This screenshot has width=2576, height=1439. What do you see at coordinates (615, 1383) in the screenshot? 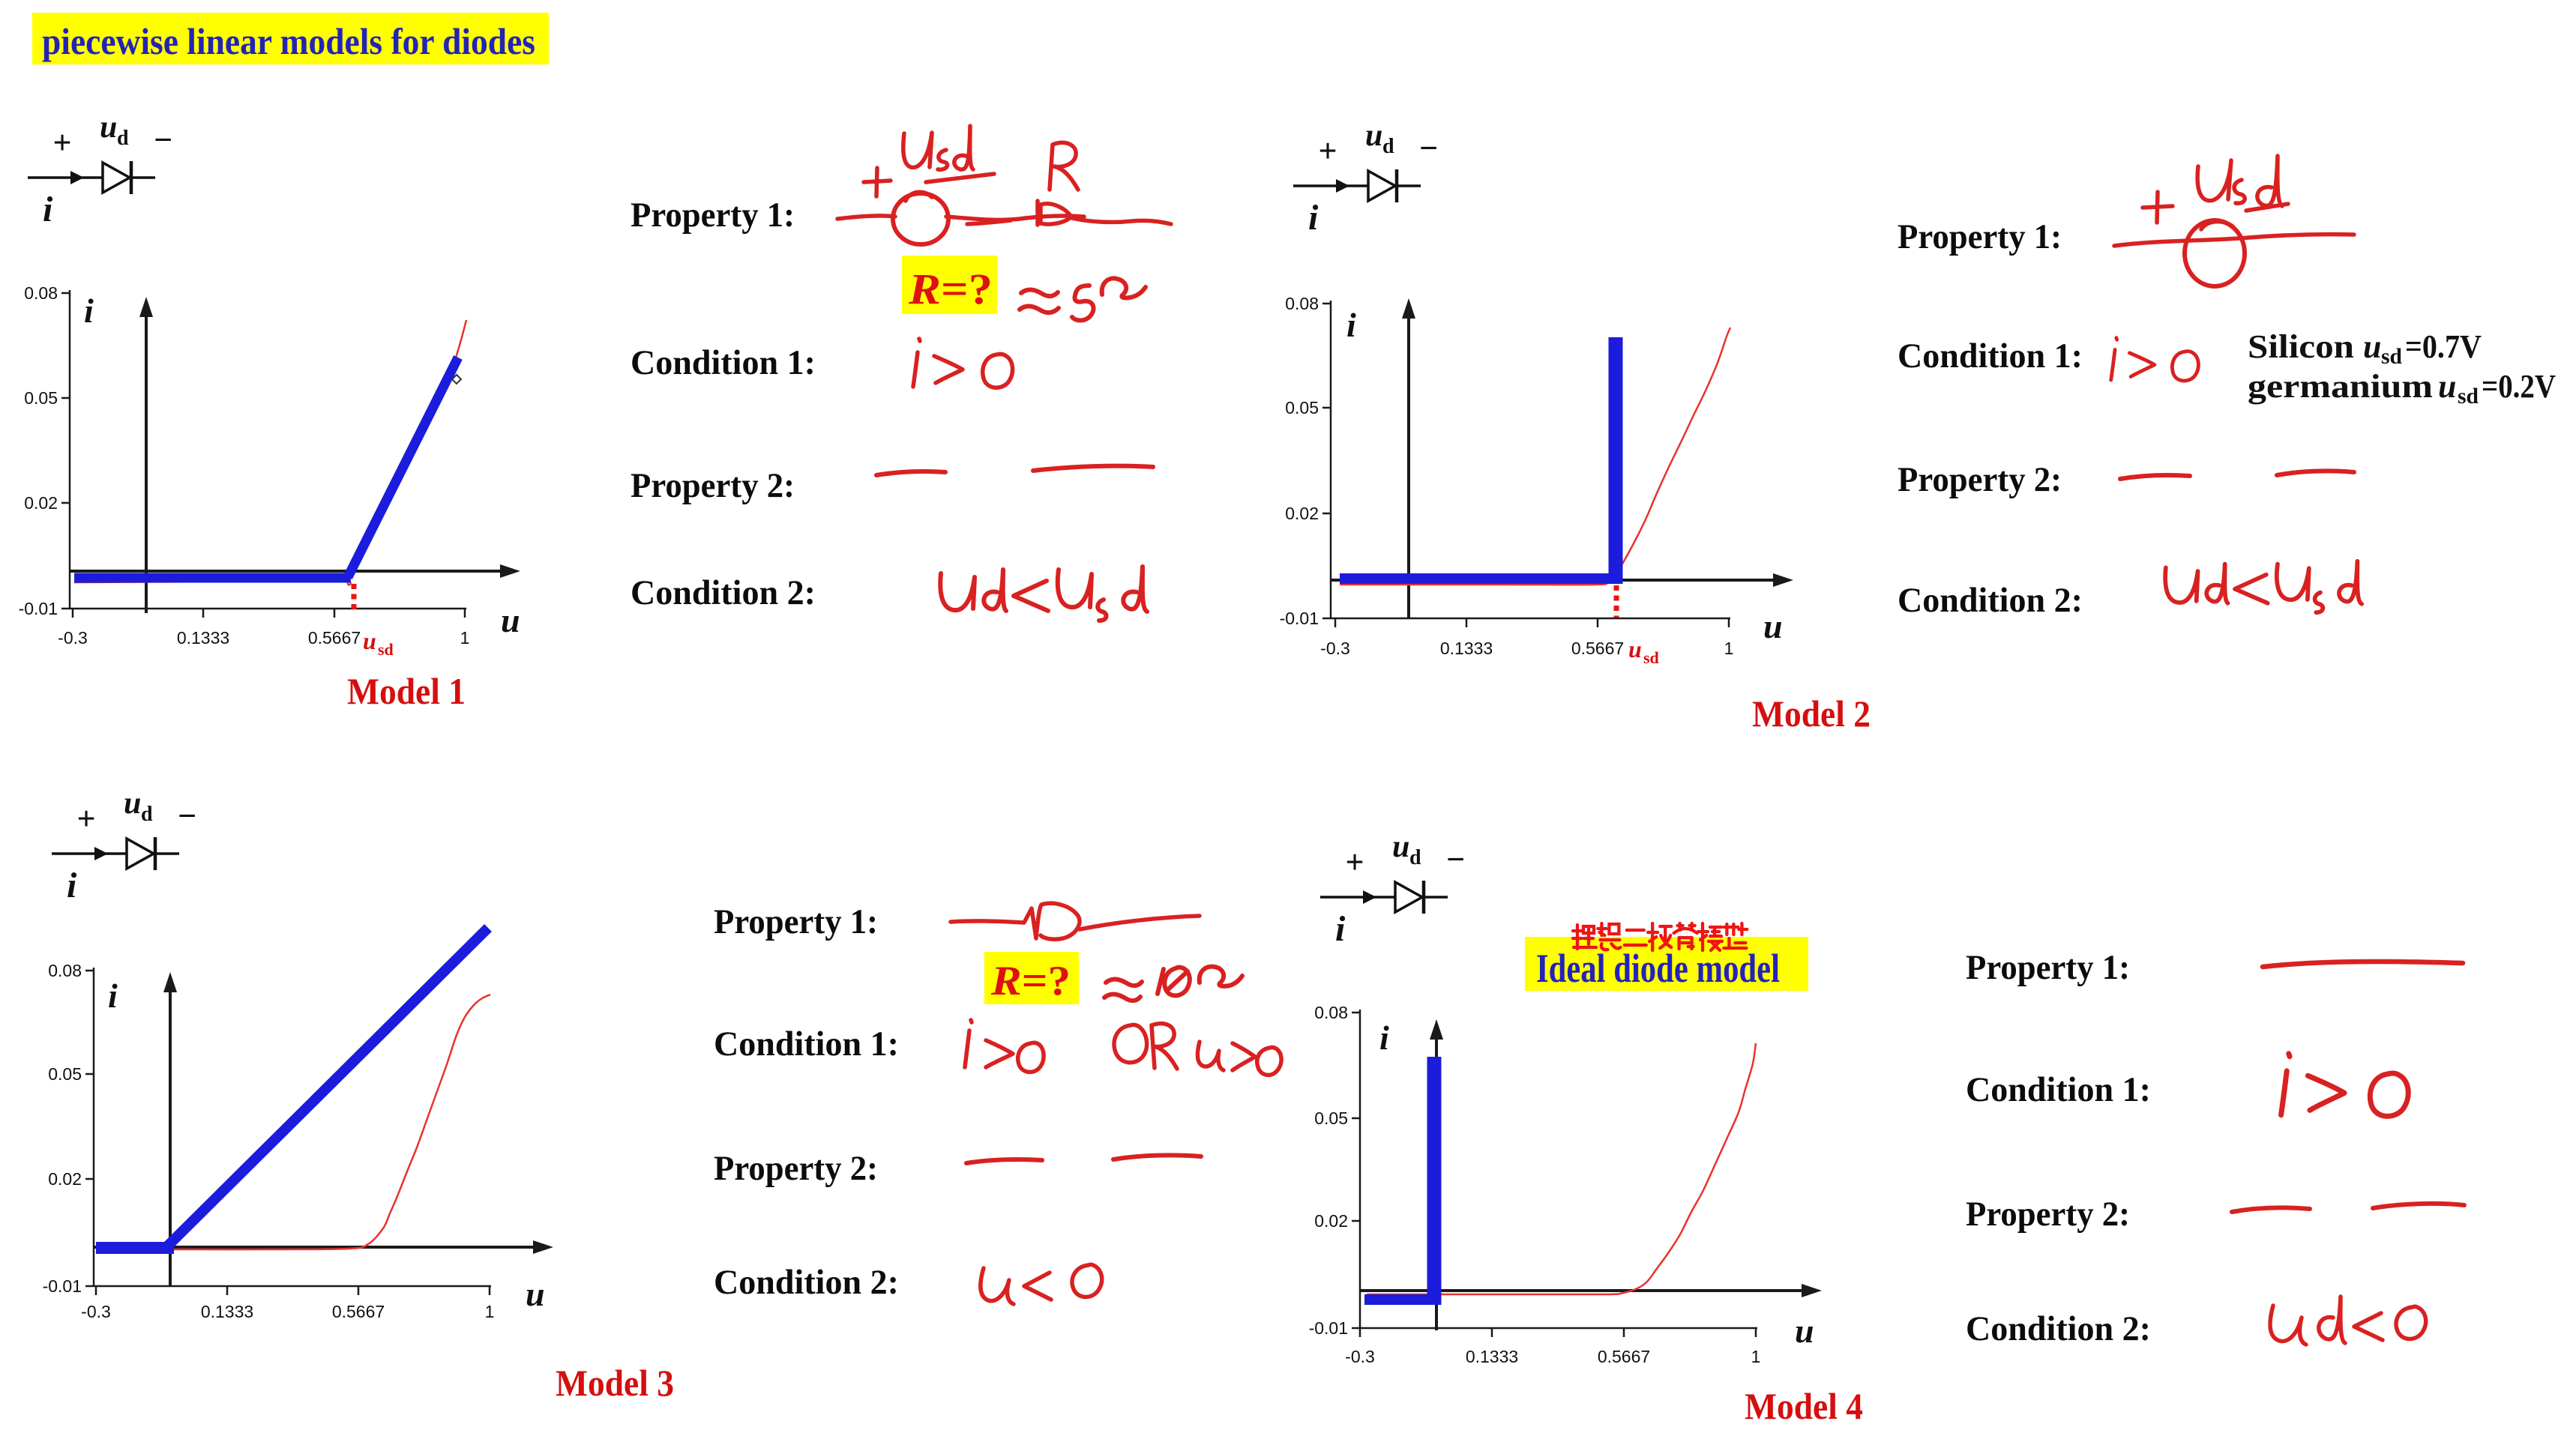
I see `svg-text: Model 3` at bounding box center [615, 1383].